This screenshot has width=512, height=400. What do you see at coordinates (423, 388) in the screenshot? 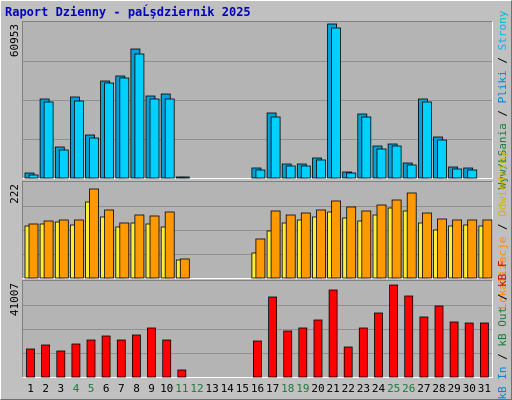
I see `x-day-label: 27` at bounding box center [423, 388].